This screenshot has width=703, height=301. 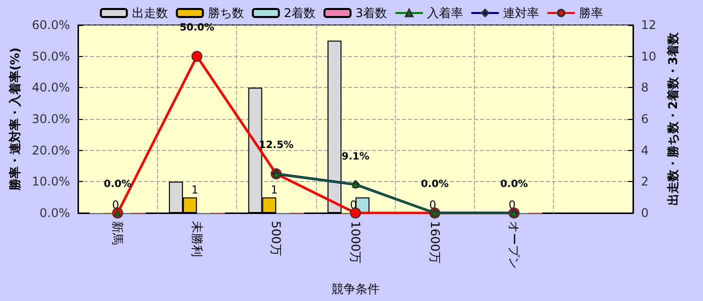 What do you see at coordinates (355, 242) in the screenshot?
I see `x-tick-label: 1000万` at bounding box center [355, 242].